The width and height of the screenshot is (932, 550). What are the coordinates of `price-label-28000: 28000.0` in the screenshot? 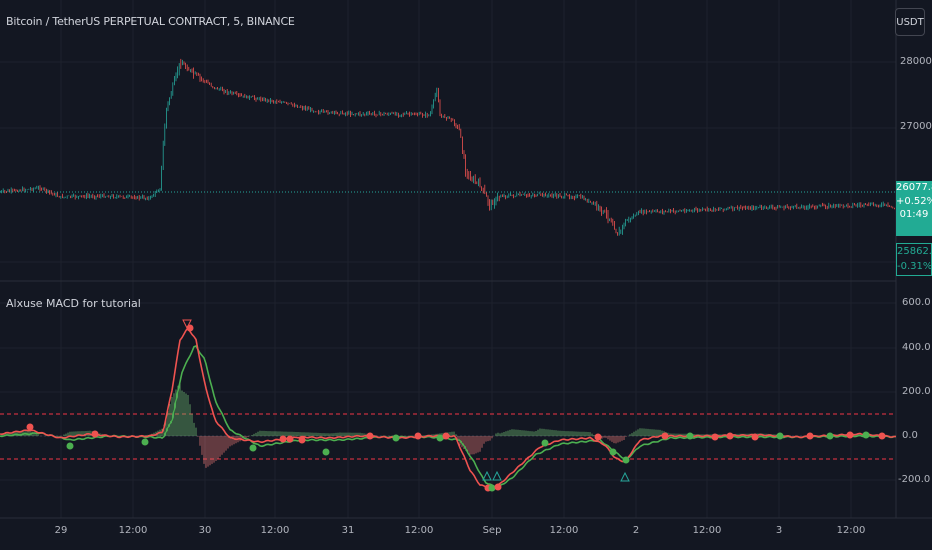 It's located at (916, 61).